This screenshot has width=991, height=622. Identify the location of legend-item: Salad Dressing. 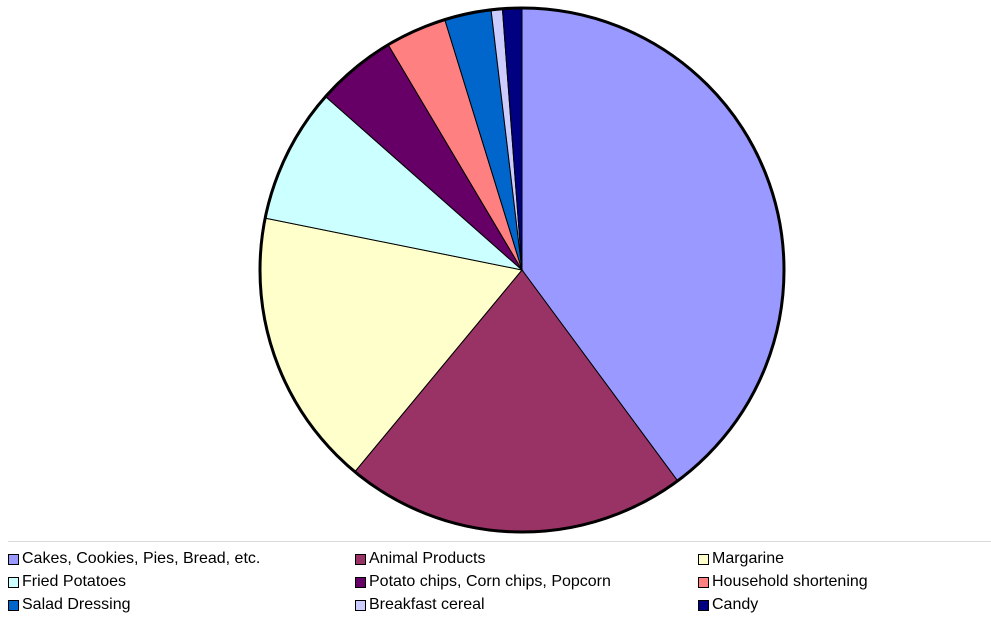
(69, 605).